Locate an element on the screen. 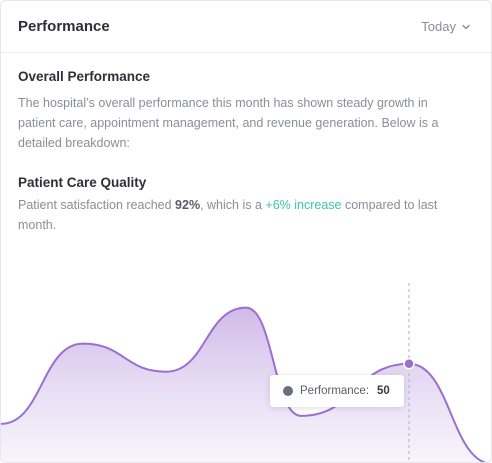 This screenshot has width=492, height=463. satisfaction-value: 92% is located at coordinates (188, 205).